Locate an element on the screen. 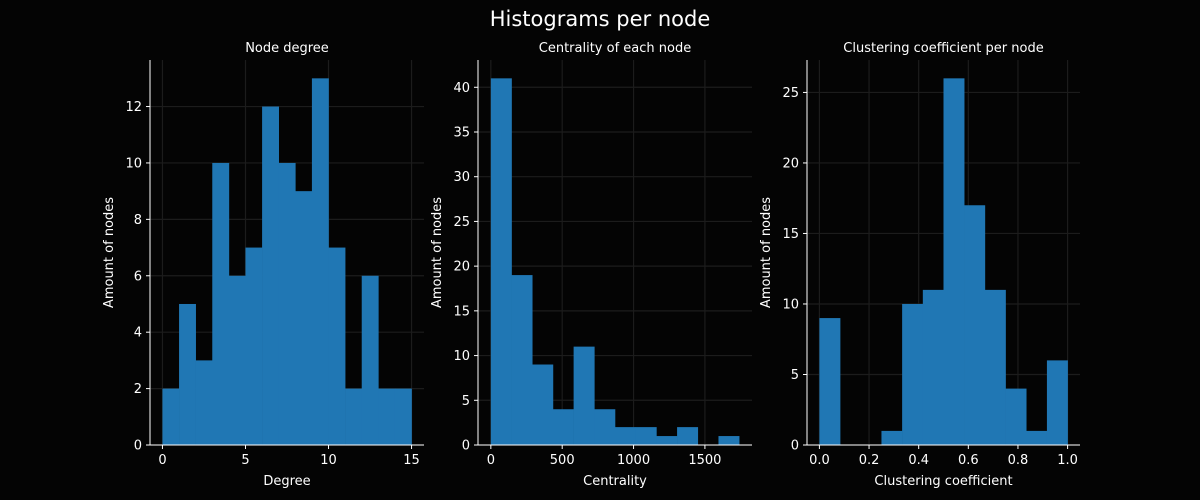 This screenshot has width=1200, height=500. x-tick-label: 1000 is located at coordinates (633, 460).